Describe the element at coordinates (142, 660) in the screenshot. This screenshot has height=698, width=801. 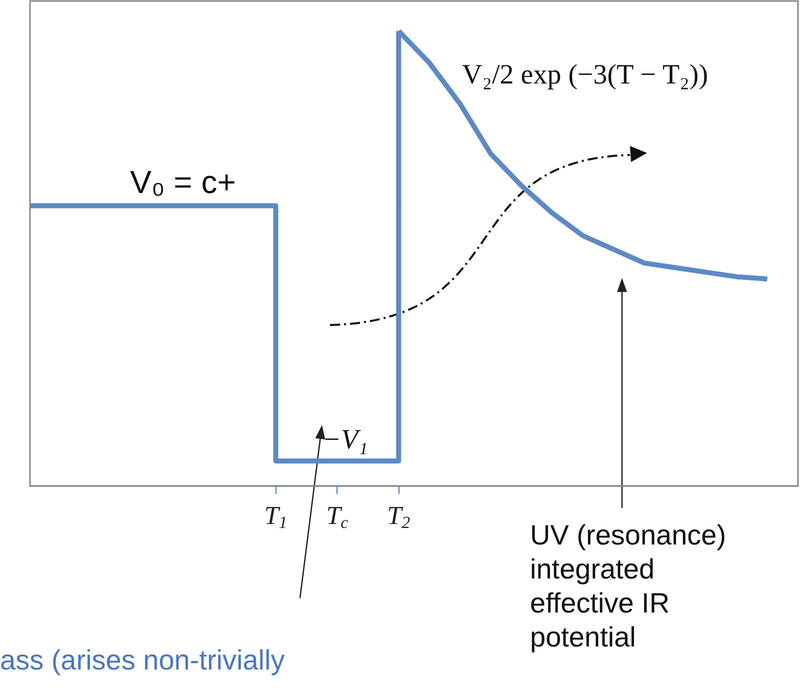
I see `text: ass (arises non-trivially` at that location.